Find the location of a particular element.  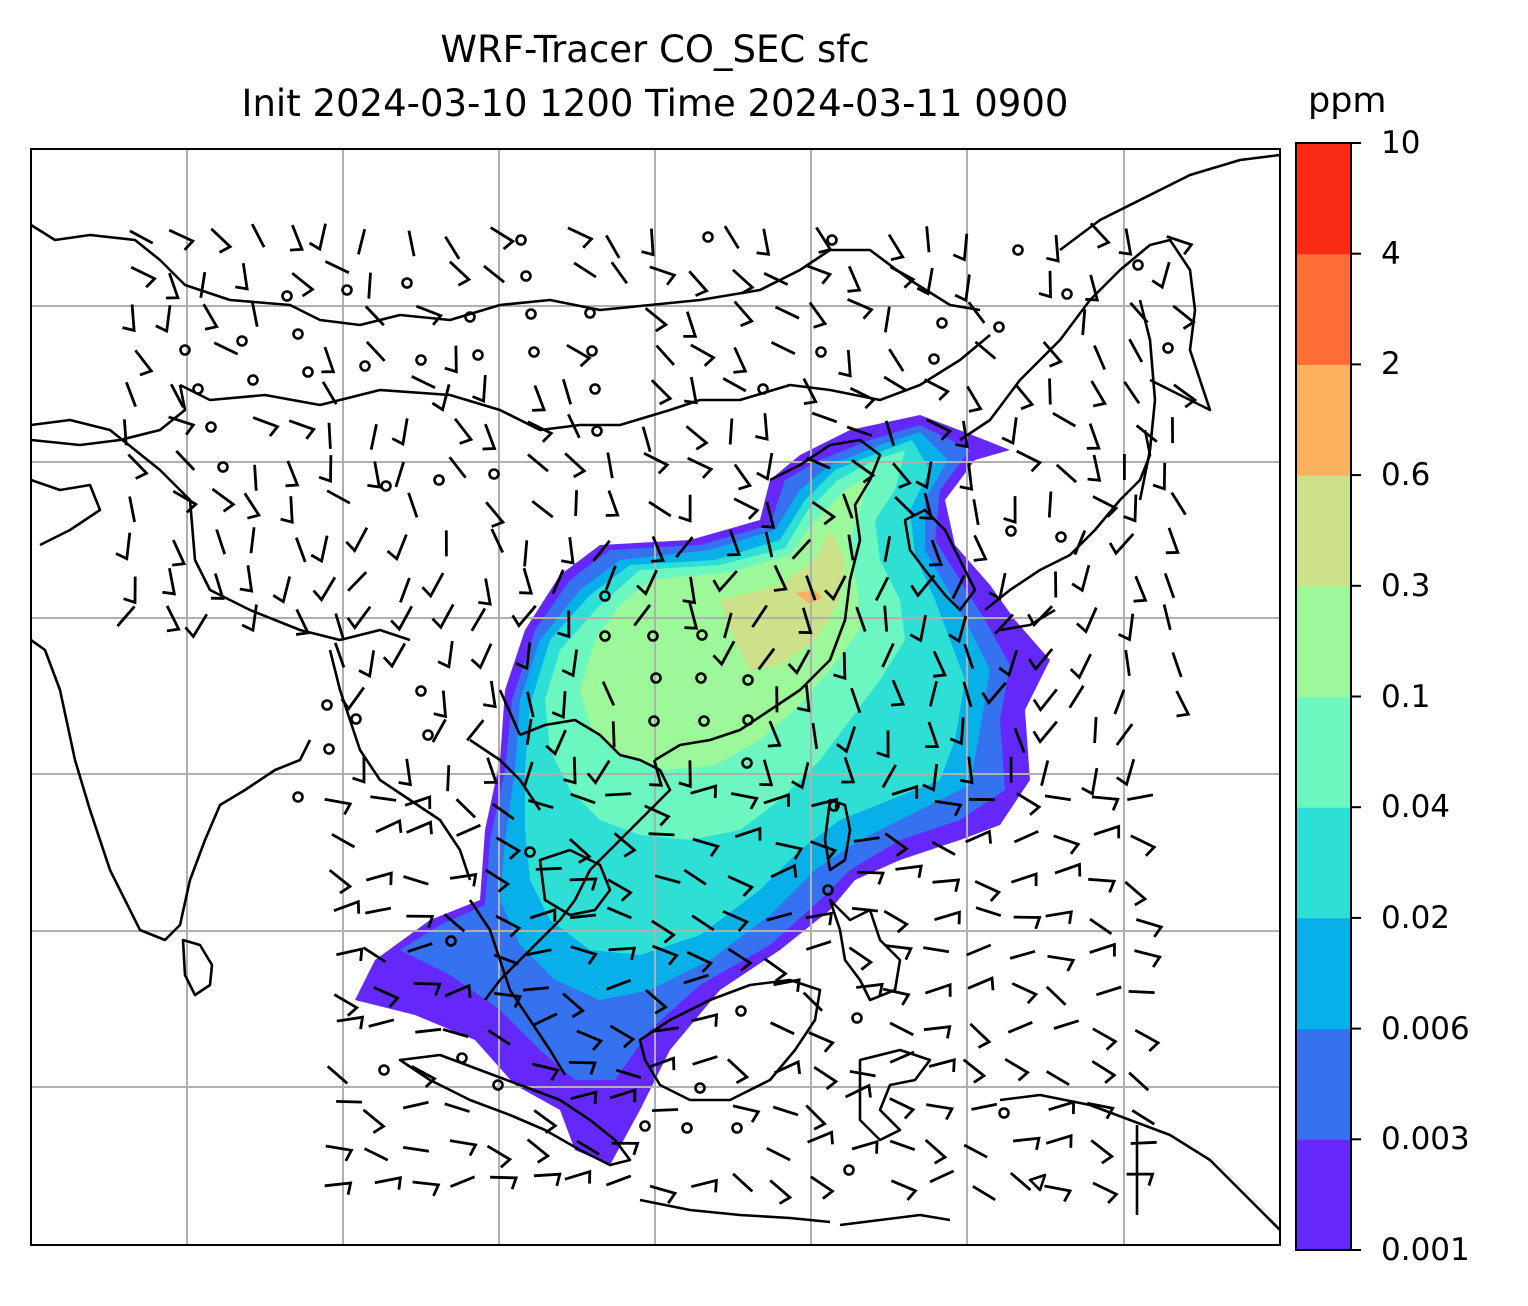

colorbar-tick-label: 0.02 is located at coordinates (1416, 917).